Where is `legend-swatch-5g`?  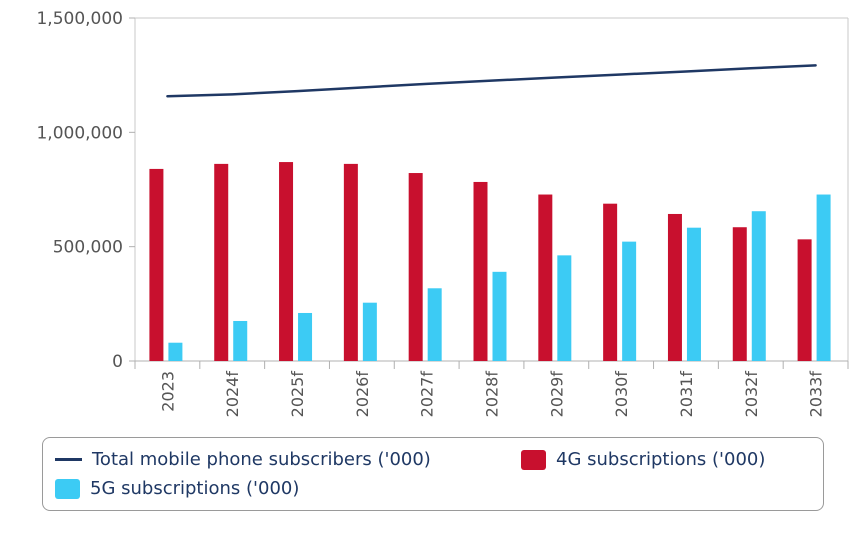
legend-swatch-5g is located at coordinates (67, 488).